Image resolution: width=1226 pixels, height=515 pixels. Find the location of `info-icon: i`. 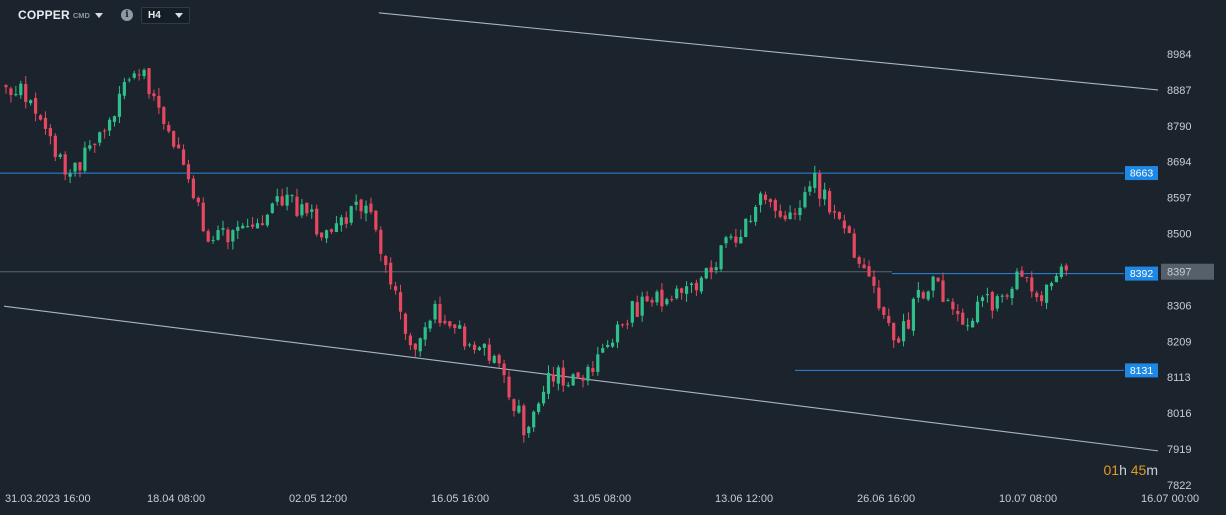

info-icon: i is located at coordinates (126, 15).